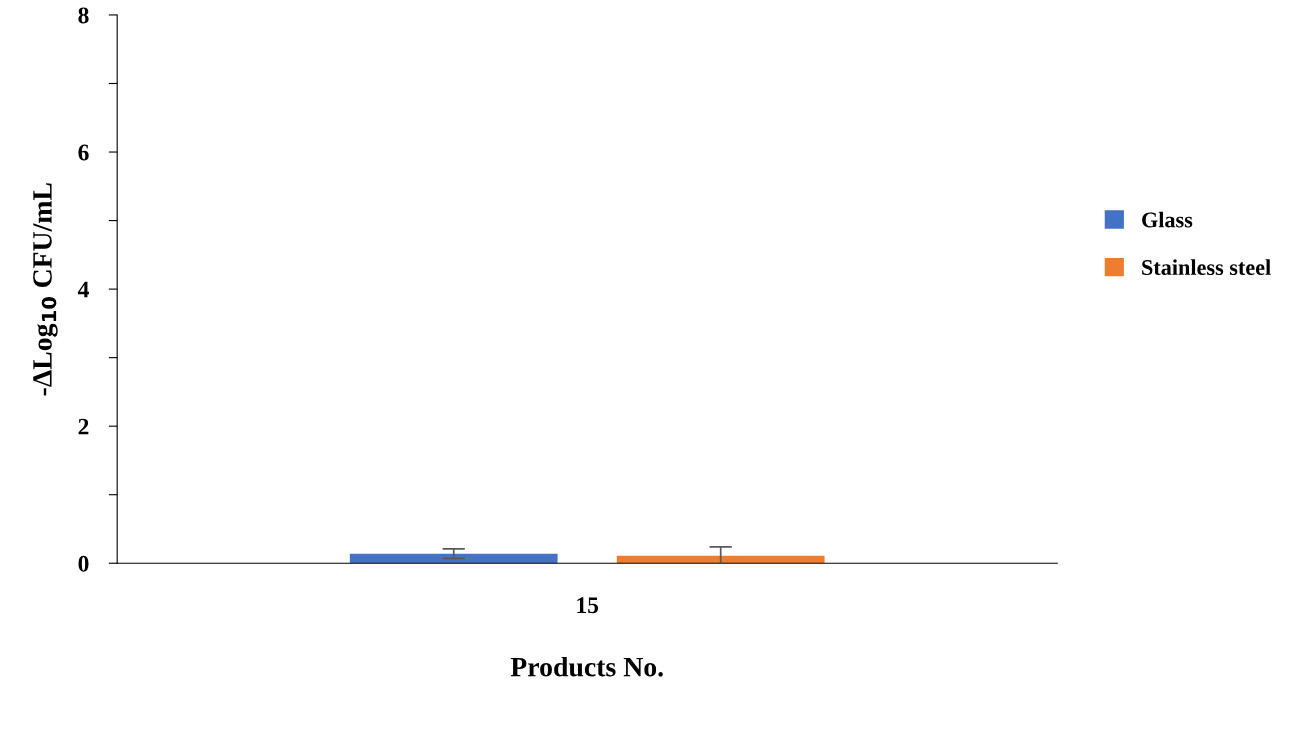  Describe the element at coordinates (1206, 267) in the screenshot. I see `legend-label: Stainless steel` at that location.